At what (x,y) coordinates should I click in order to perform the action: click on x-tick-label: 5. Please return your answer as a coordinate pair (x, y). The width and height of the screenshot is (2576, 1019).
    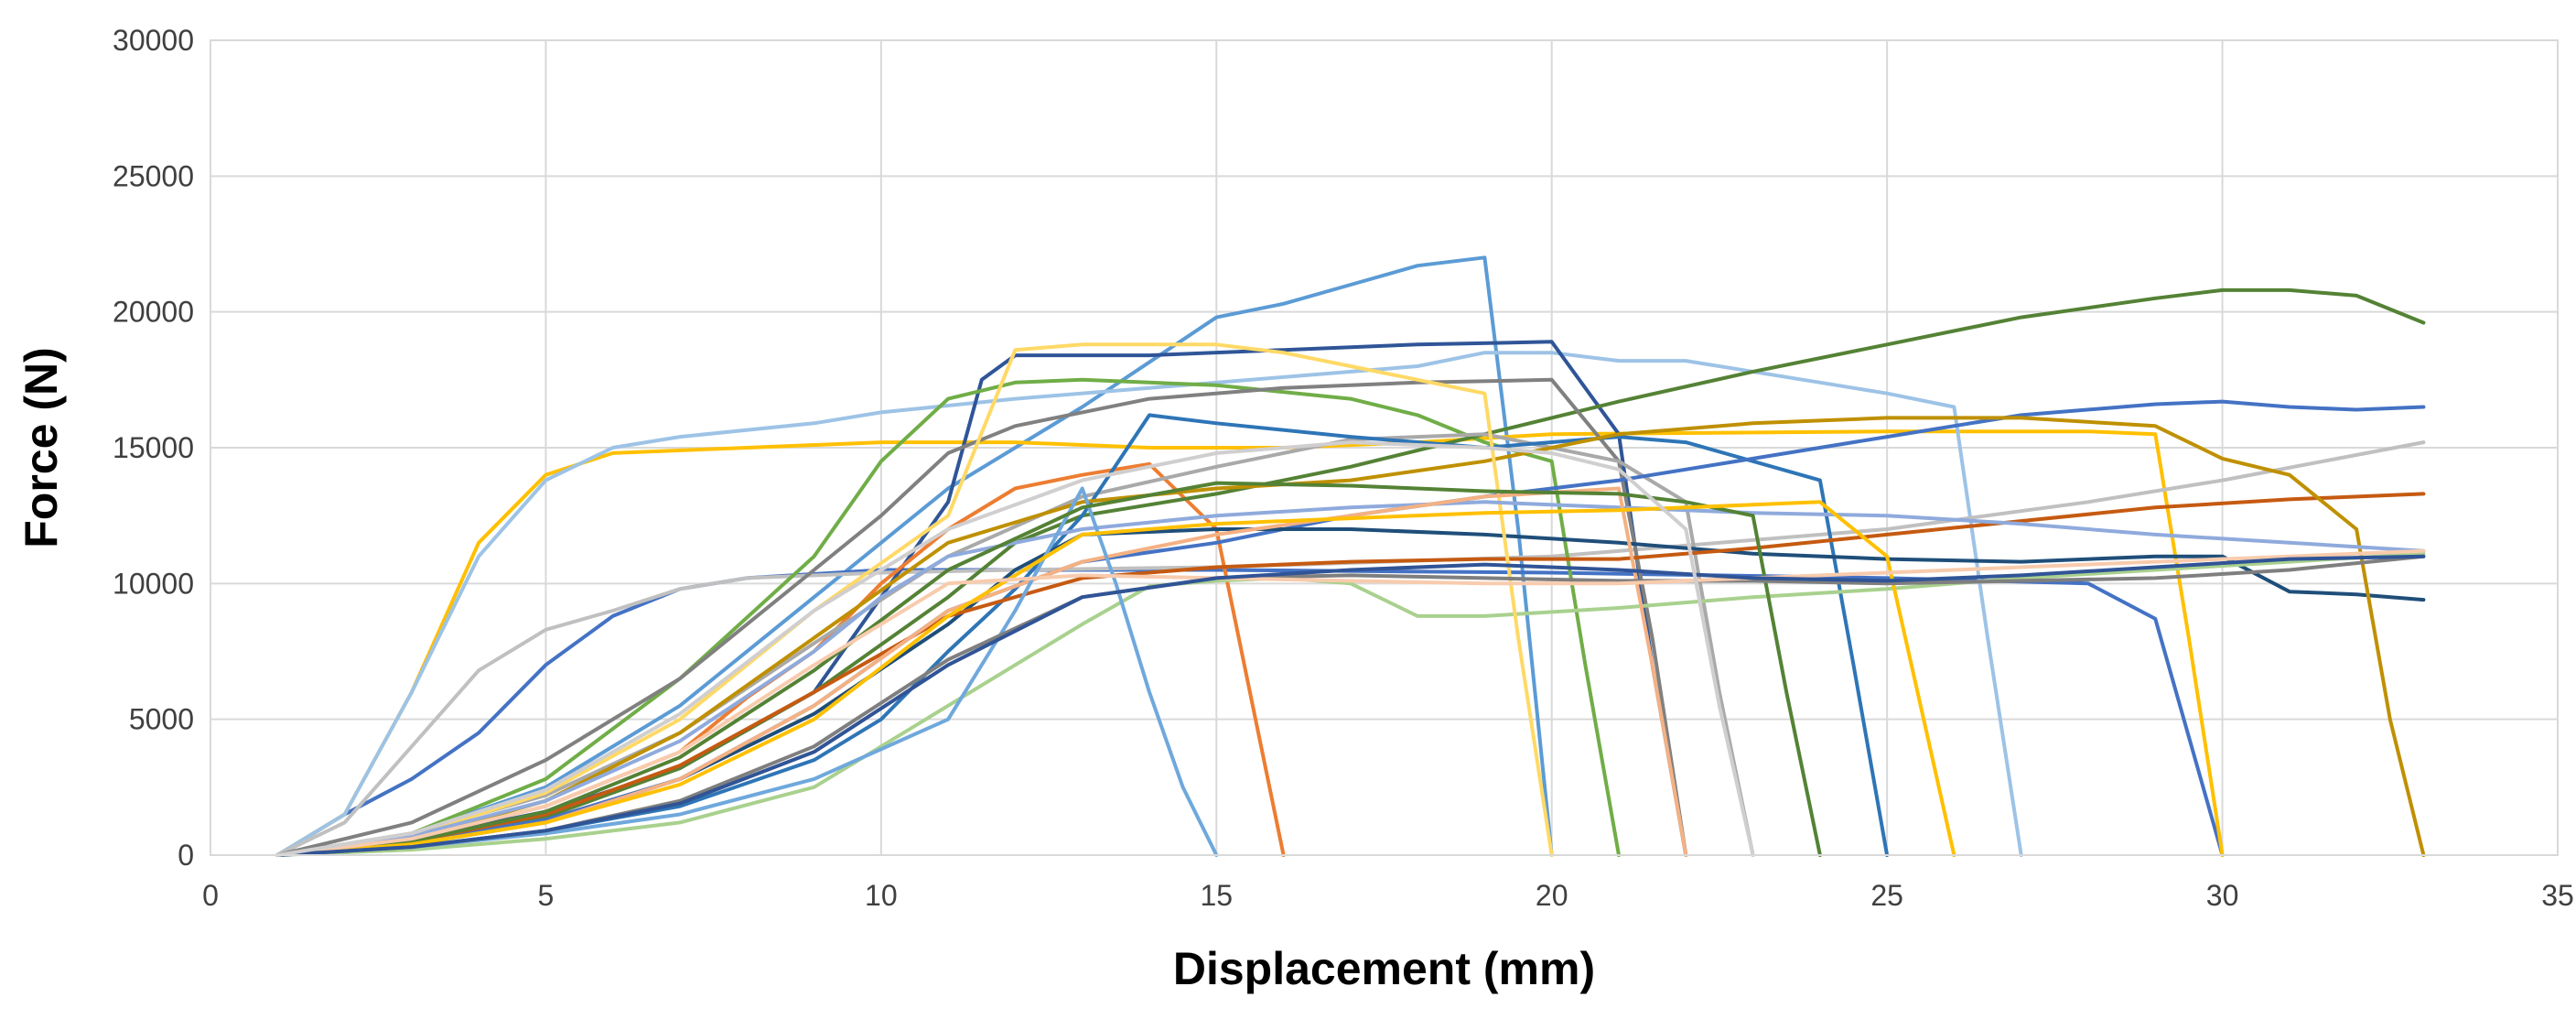
    Looking at the image, I should click on (546, 895).